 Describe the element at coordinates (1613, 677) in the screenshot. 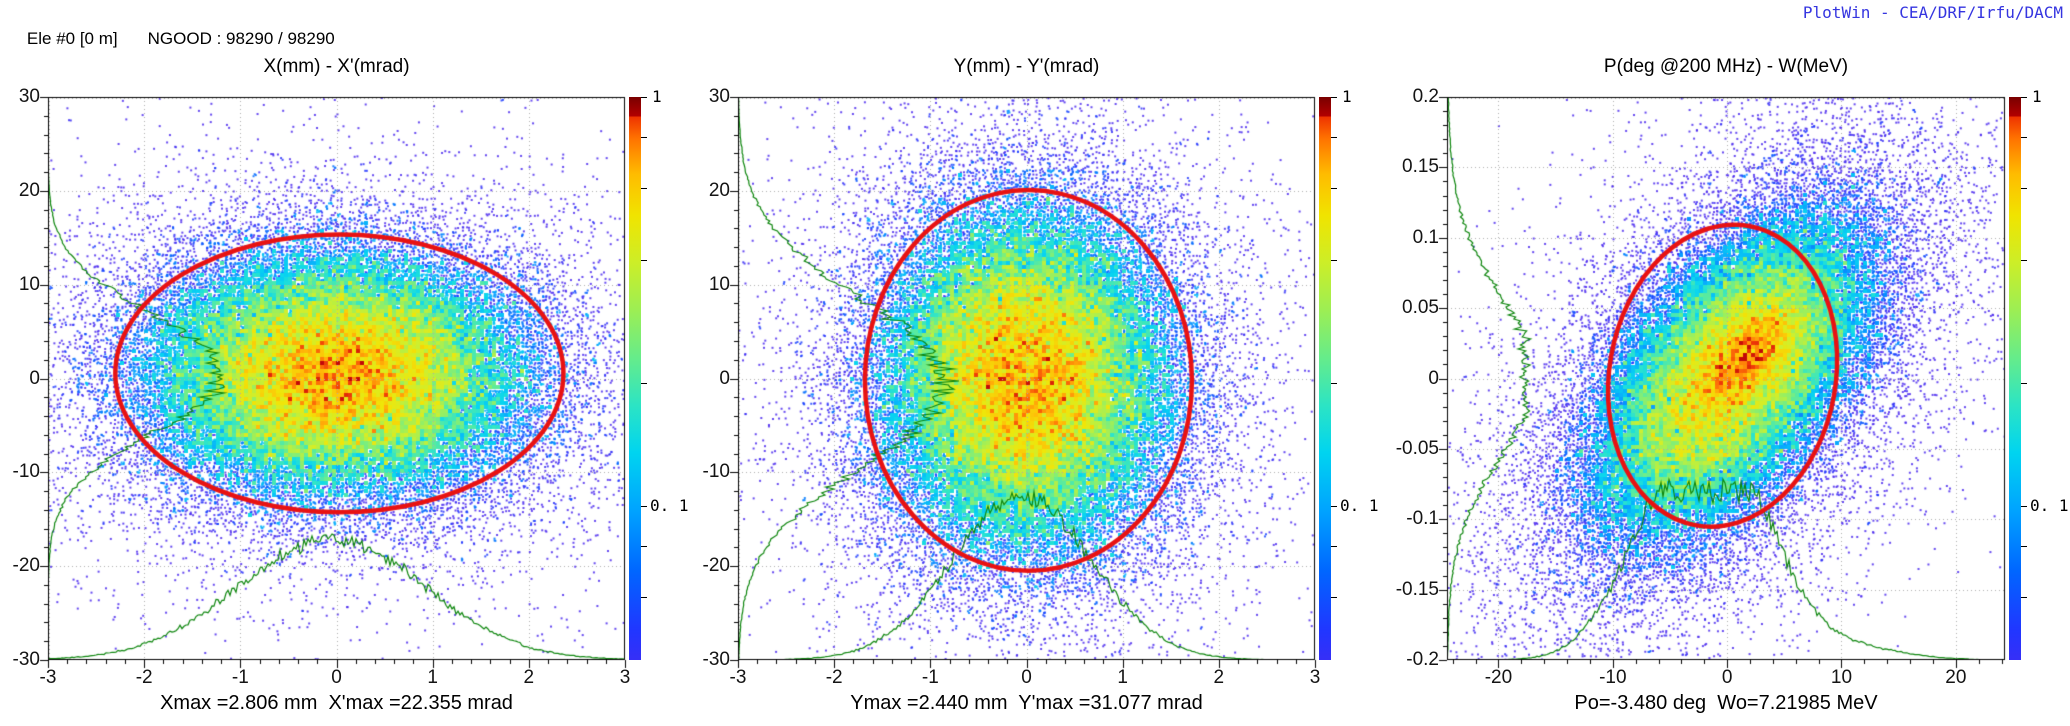

I see `x-tick-label: -10` at that location.